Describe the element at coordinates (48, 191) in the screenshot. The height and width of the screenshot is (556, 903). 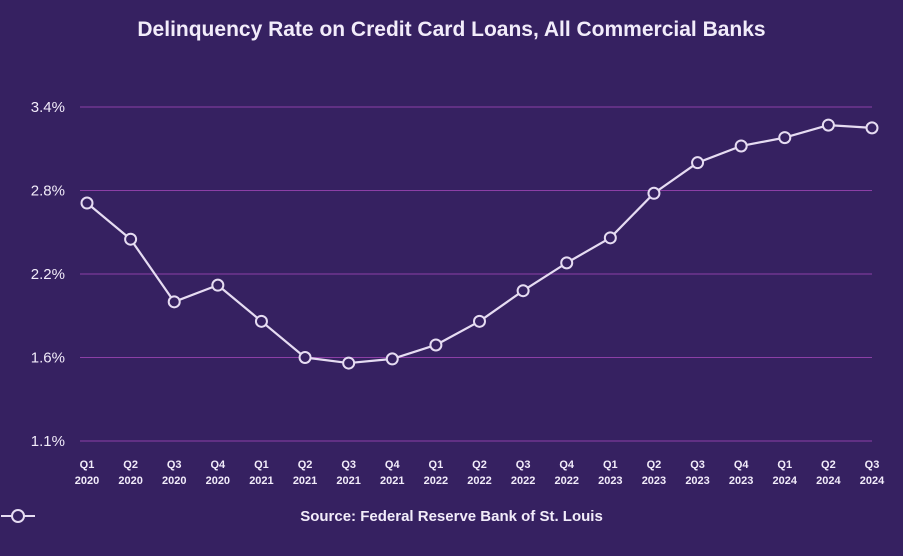
I see `y-tick-label: 2.8%` at that location.